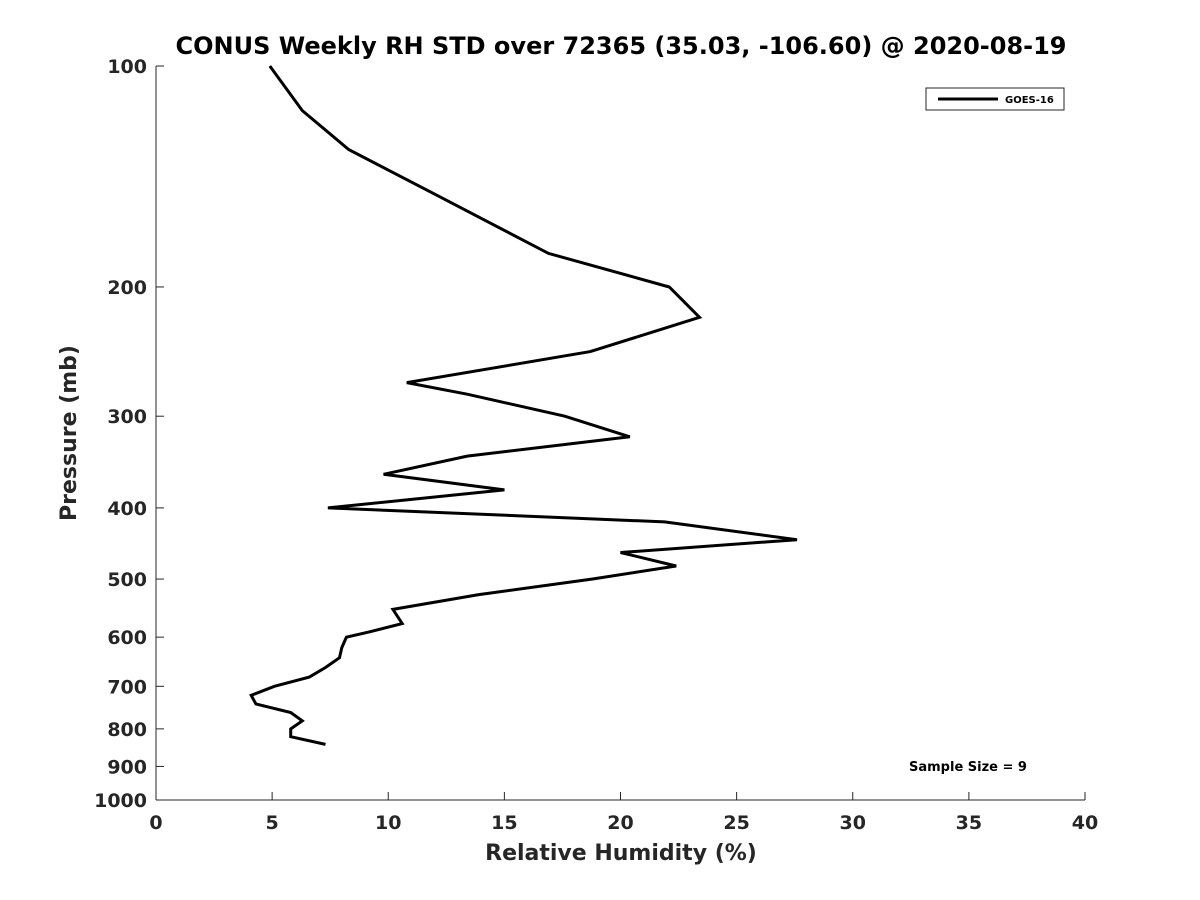 The width and height of the screenshot is (1200, 900). Describe the element at coordinates (1029, 100) in the screenshot. I see `legend-label-goes-16: GOES-16` at that location.